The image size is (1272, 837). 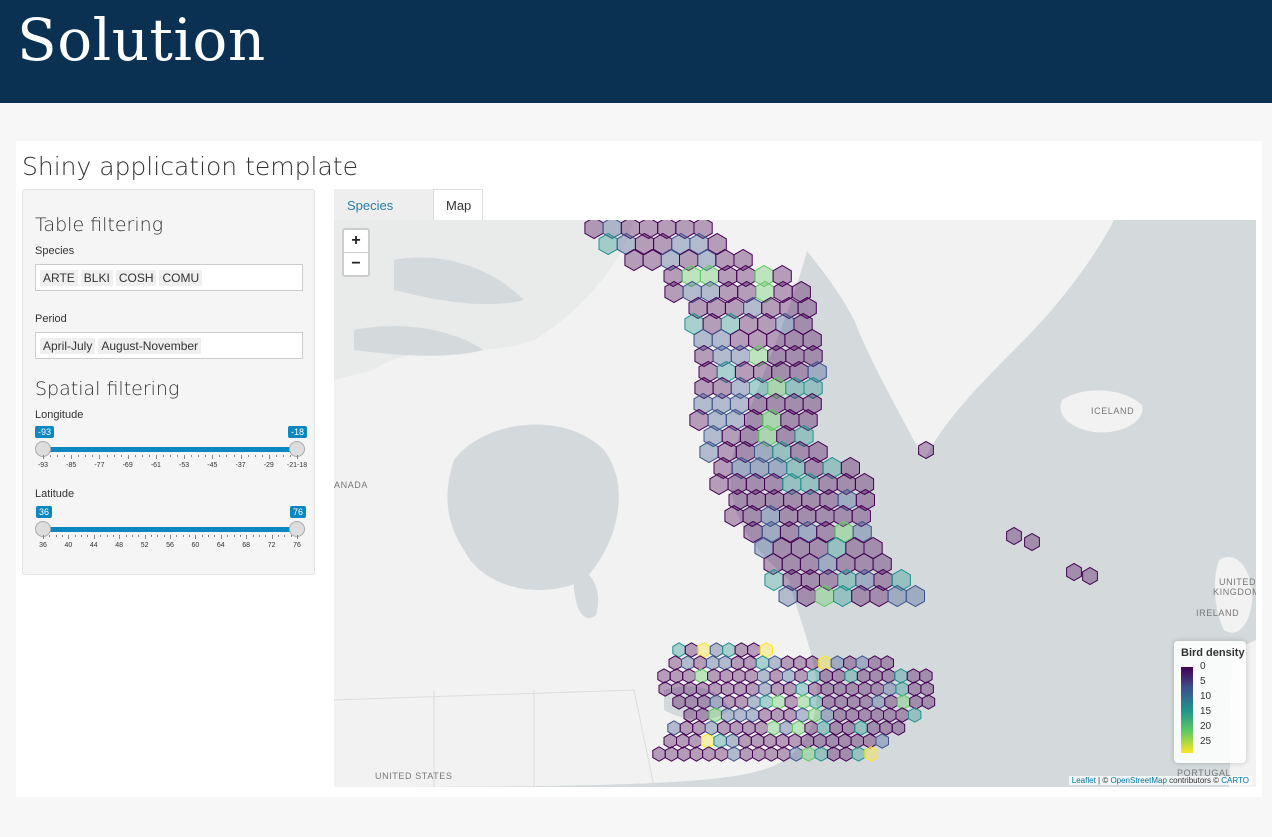 I want to click on period-chip: April-July, so click(x=68, y=345).